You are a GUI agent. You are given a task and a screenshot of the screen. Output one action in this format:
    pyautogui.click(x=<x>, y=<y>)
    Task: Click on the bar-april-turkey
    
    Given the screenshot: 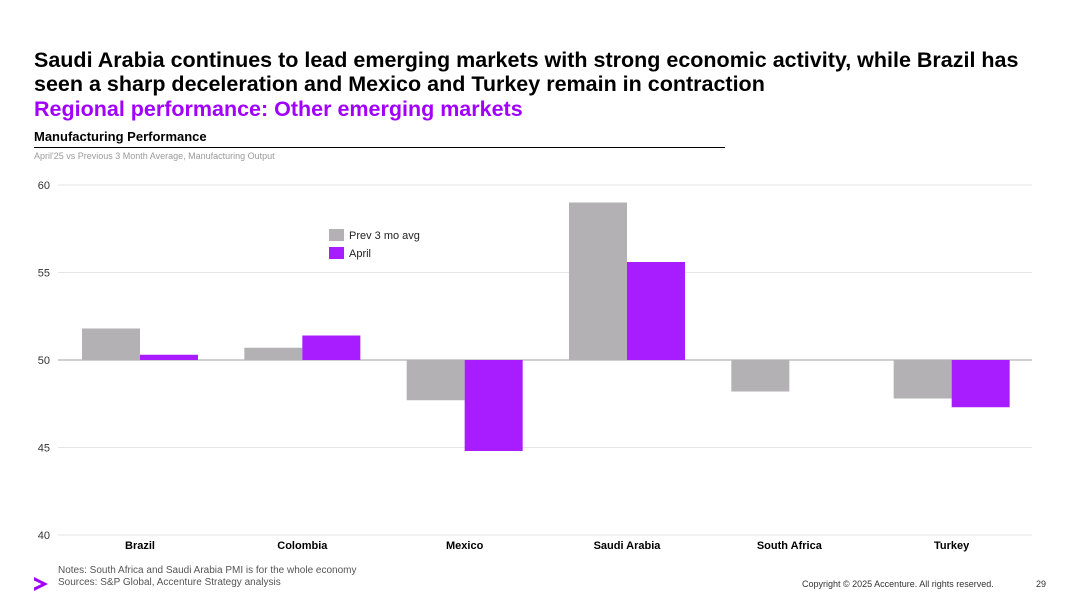 What is the action you would take?
    pyautogui.click(x=980, y=384)
    